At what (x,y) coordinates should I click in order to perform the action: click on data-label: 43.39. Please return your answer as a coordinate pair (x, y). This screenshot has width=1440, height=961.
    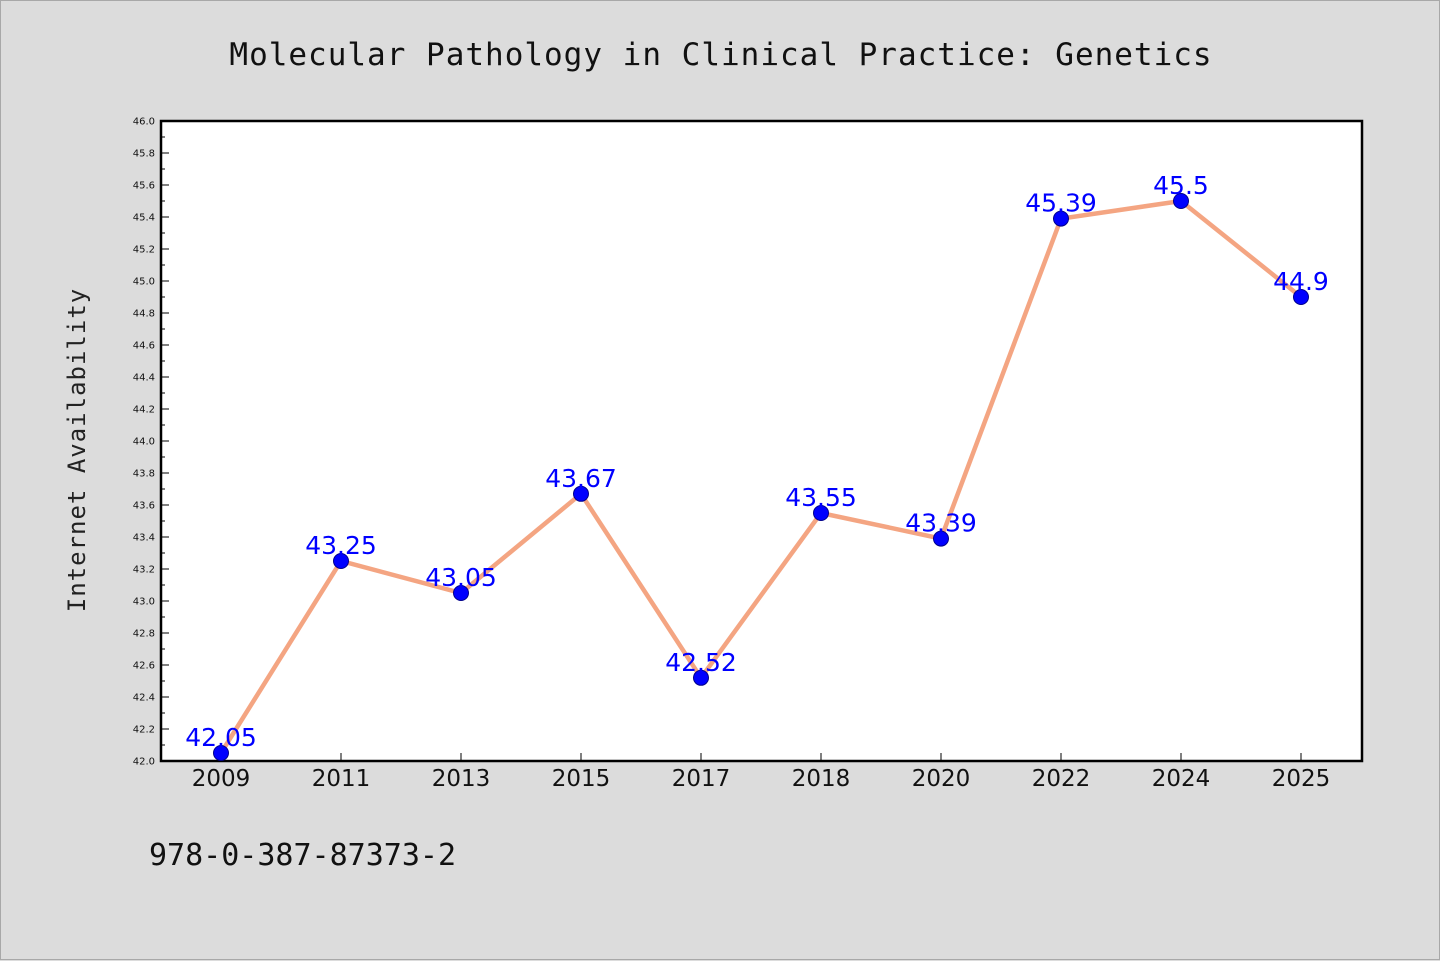
    Looking at the image, I should click on (941, 523).